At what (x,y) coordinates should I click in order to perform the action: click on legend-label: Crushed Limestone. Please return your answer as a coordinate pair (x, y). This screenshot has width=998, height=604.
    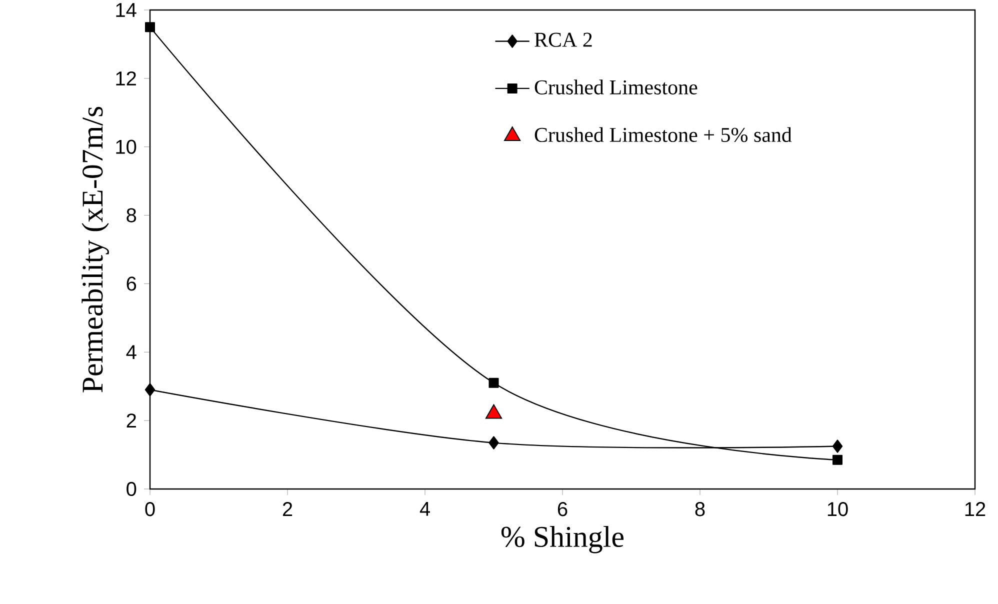
    Looking at the image, I should click on (616, 87).